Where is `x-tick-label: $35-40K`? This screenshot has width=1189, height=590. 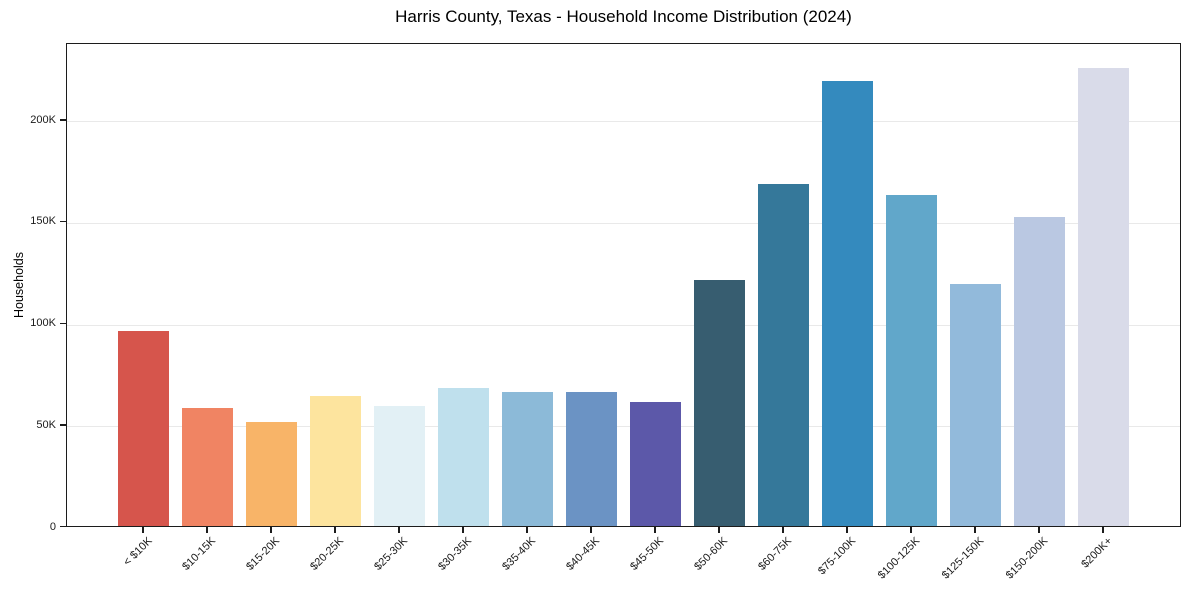 x-tick-label: $35-40K is located at coordinates (519, 554).